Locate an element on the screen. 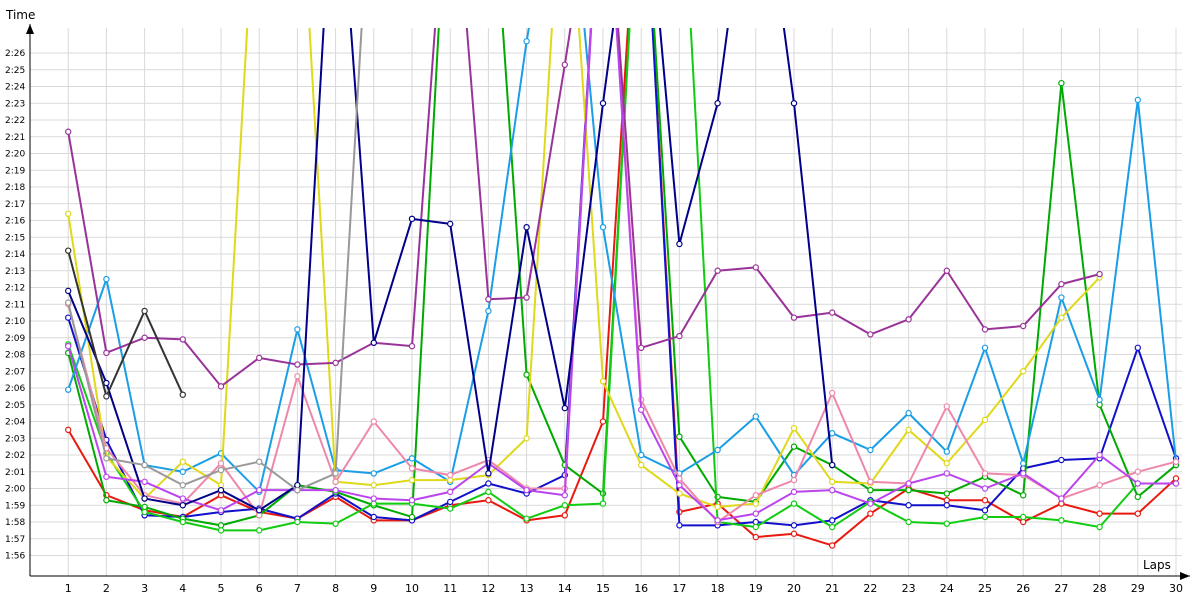  y-tick-label: 2:09 is located at coordinates (15, 339).